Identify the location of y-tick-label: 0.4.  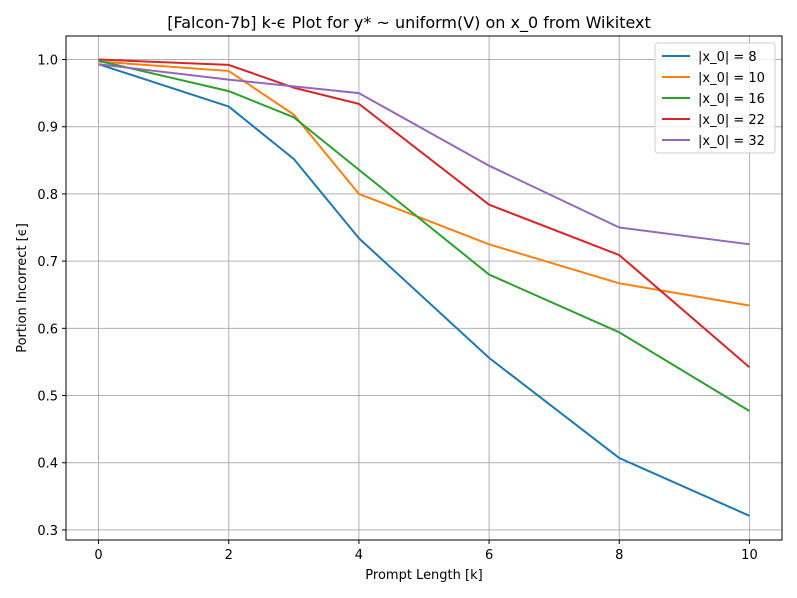
(47, 464).